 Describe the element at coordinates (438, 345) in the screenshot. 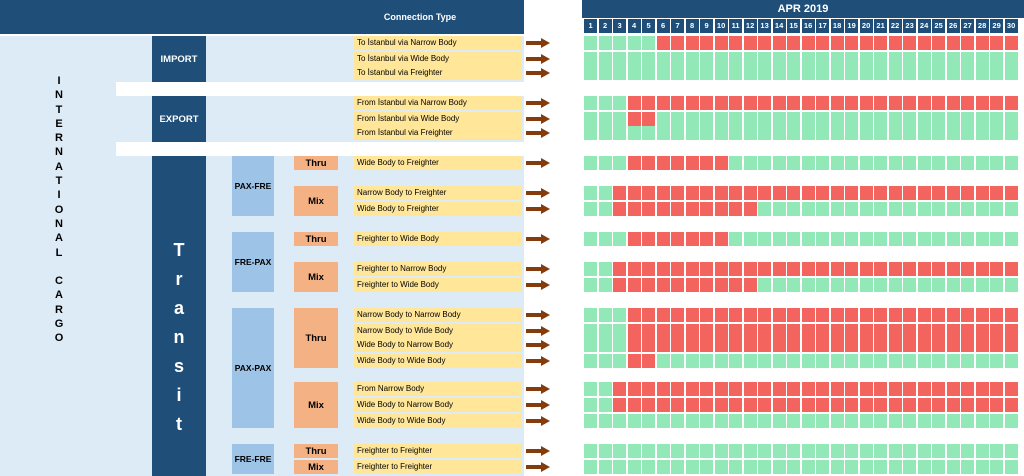

I see `connection-label: Wide Body to Narrow Body` at that location.